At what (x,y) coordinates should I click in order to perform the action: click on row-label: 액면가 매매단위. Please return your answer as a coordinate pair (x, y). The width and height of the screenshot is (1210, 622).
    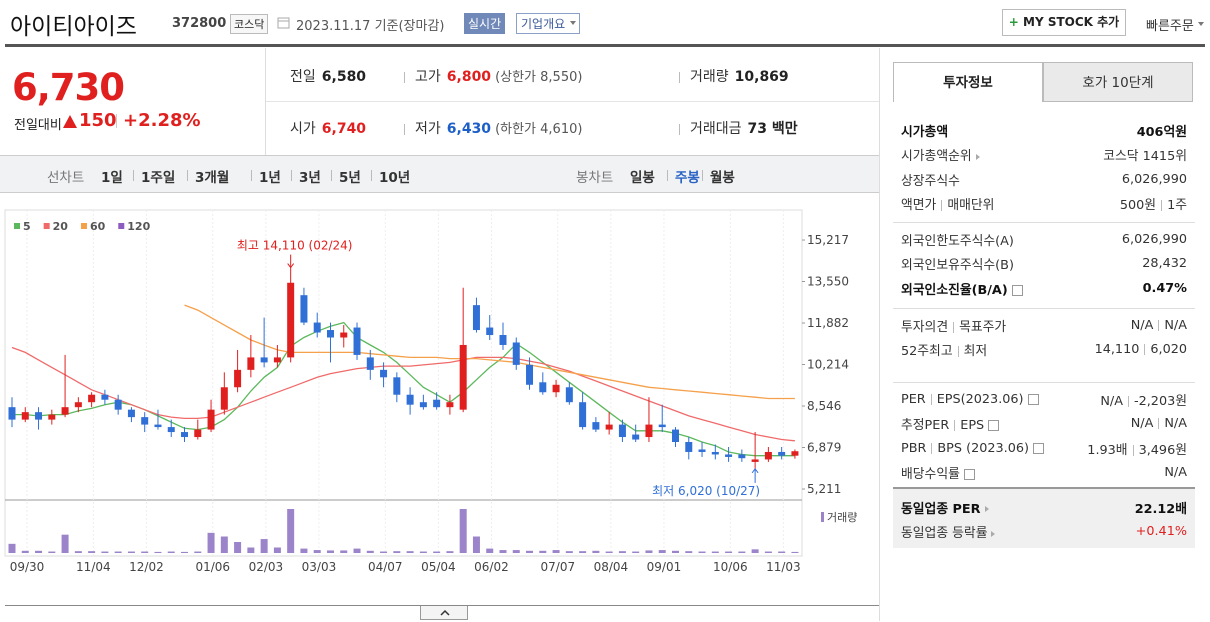
    Looking at the image, I should click on (947, 203).